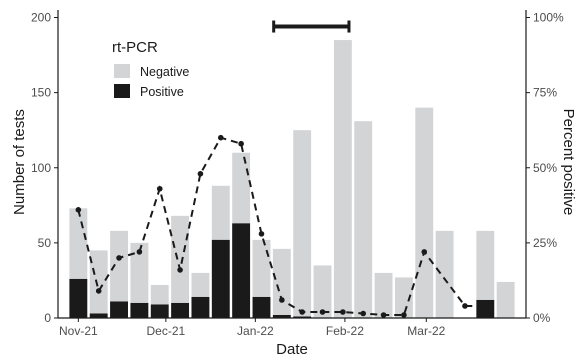 Image resolution: width=582 pixels, height=360 pixels. What do you see at coordinates (47, 318) in the screenshot?
I see `y-tick-label-0: 0` at bounding box center [47, 318].